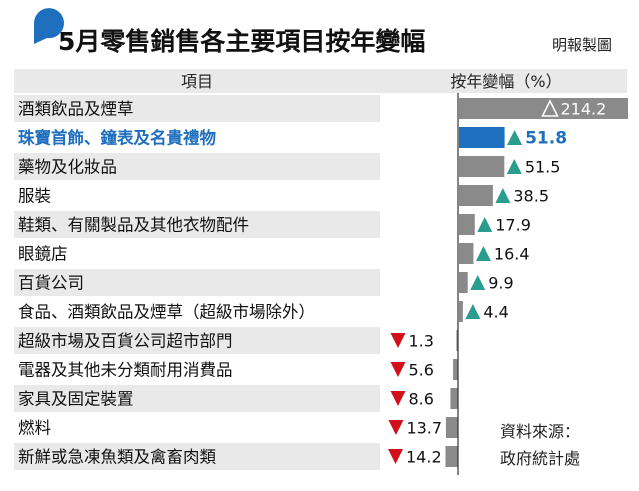 This screenshot has height=491, width=639. What do you see at coordinates (67, 167) in the screenshot?
I see `category-label: 藥物及化妝品` at bounding box center [67, 167].